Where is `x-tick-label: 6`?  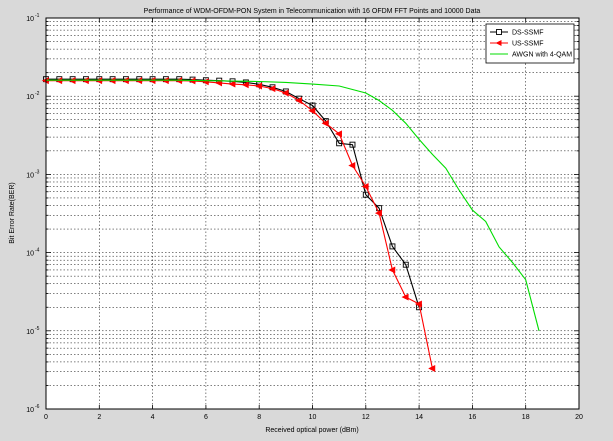 x-tick-label: 6 is located at coordinates (206, 417).